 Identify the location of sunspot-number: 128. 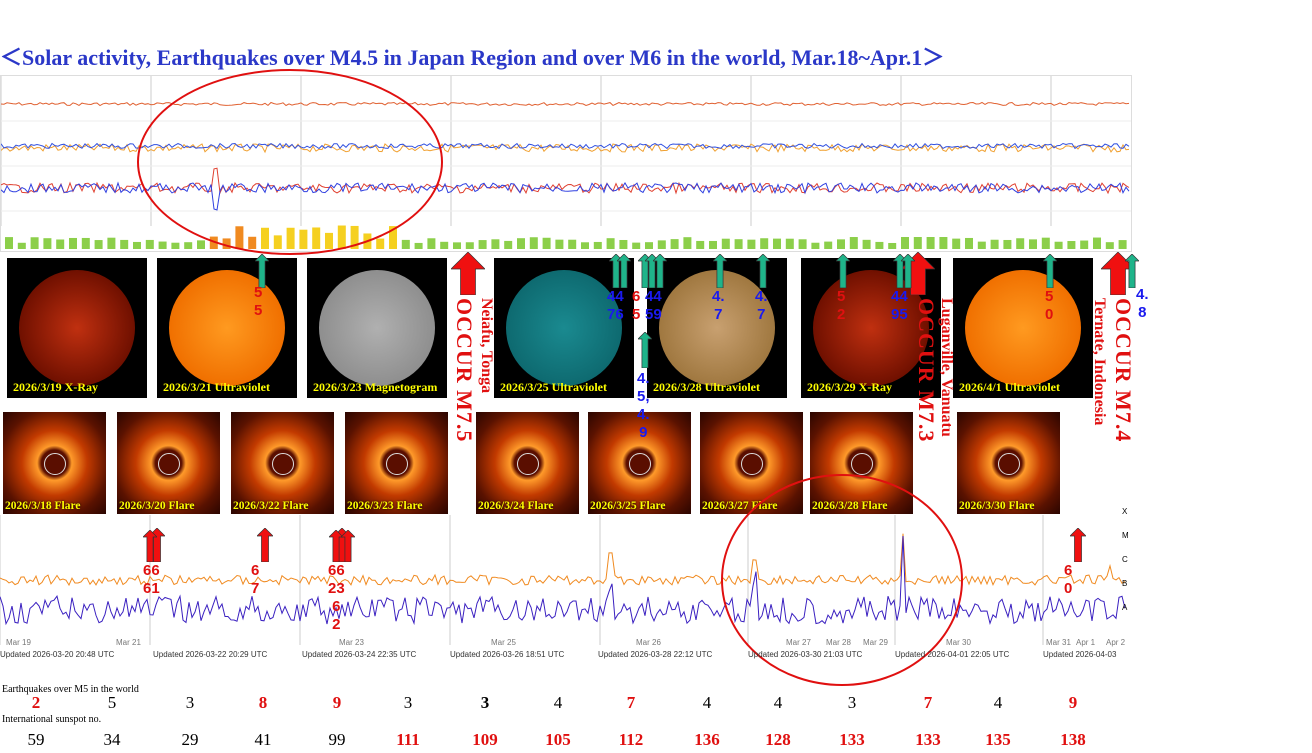
(778, 739).